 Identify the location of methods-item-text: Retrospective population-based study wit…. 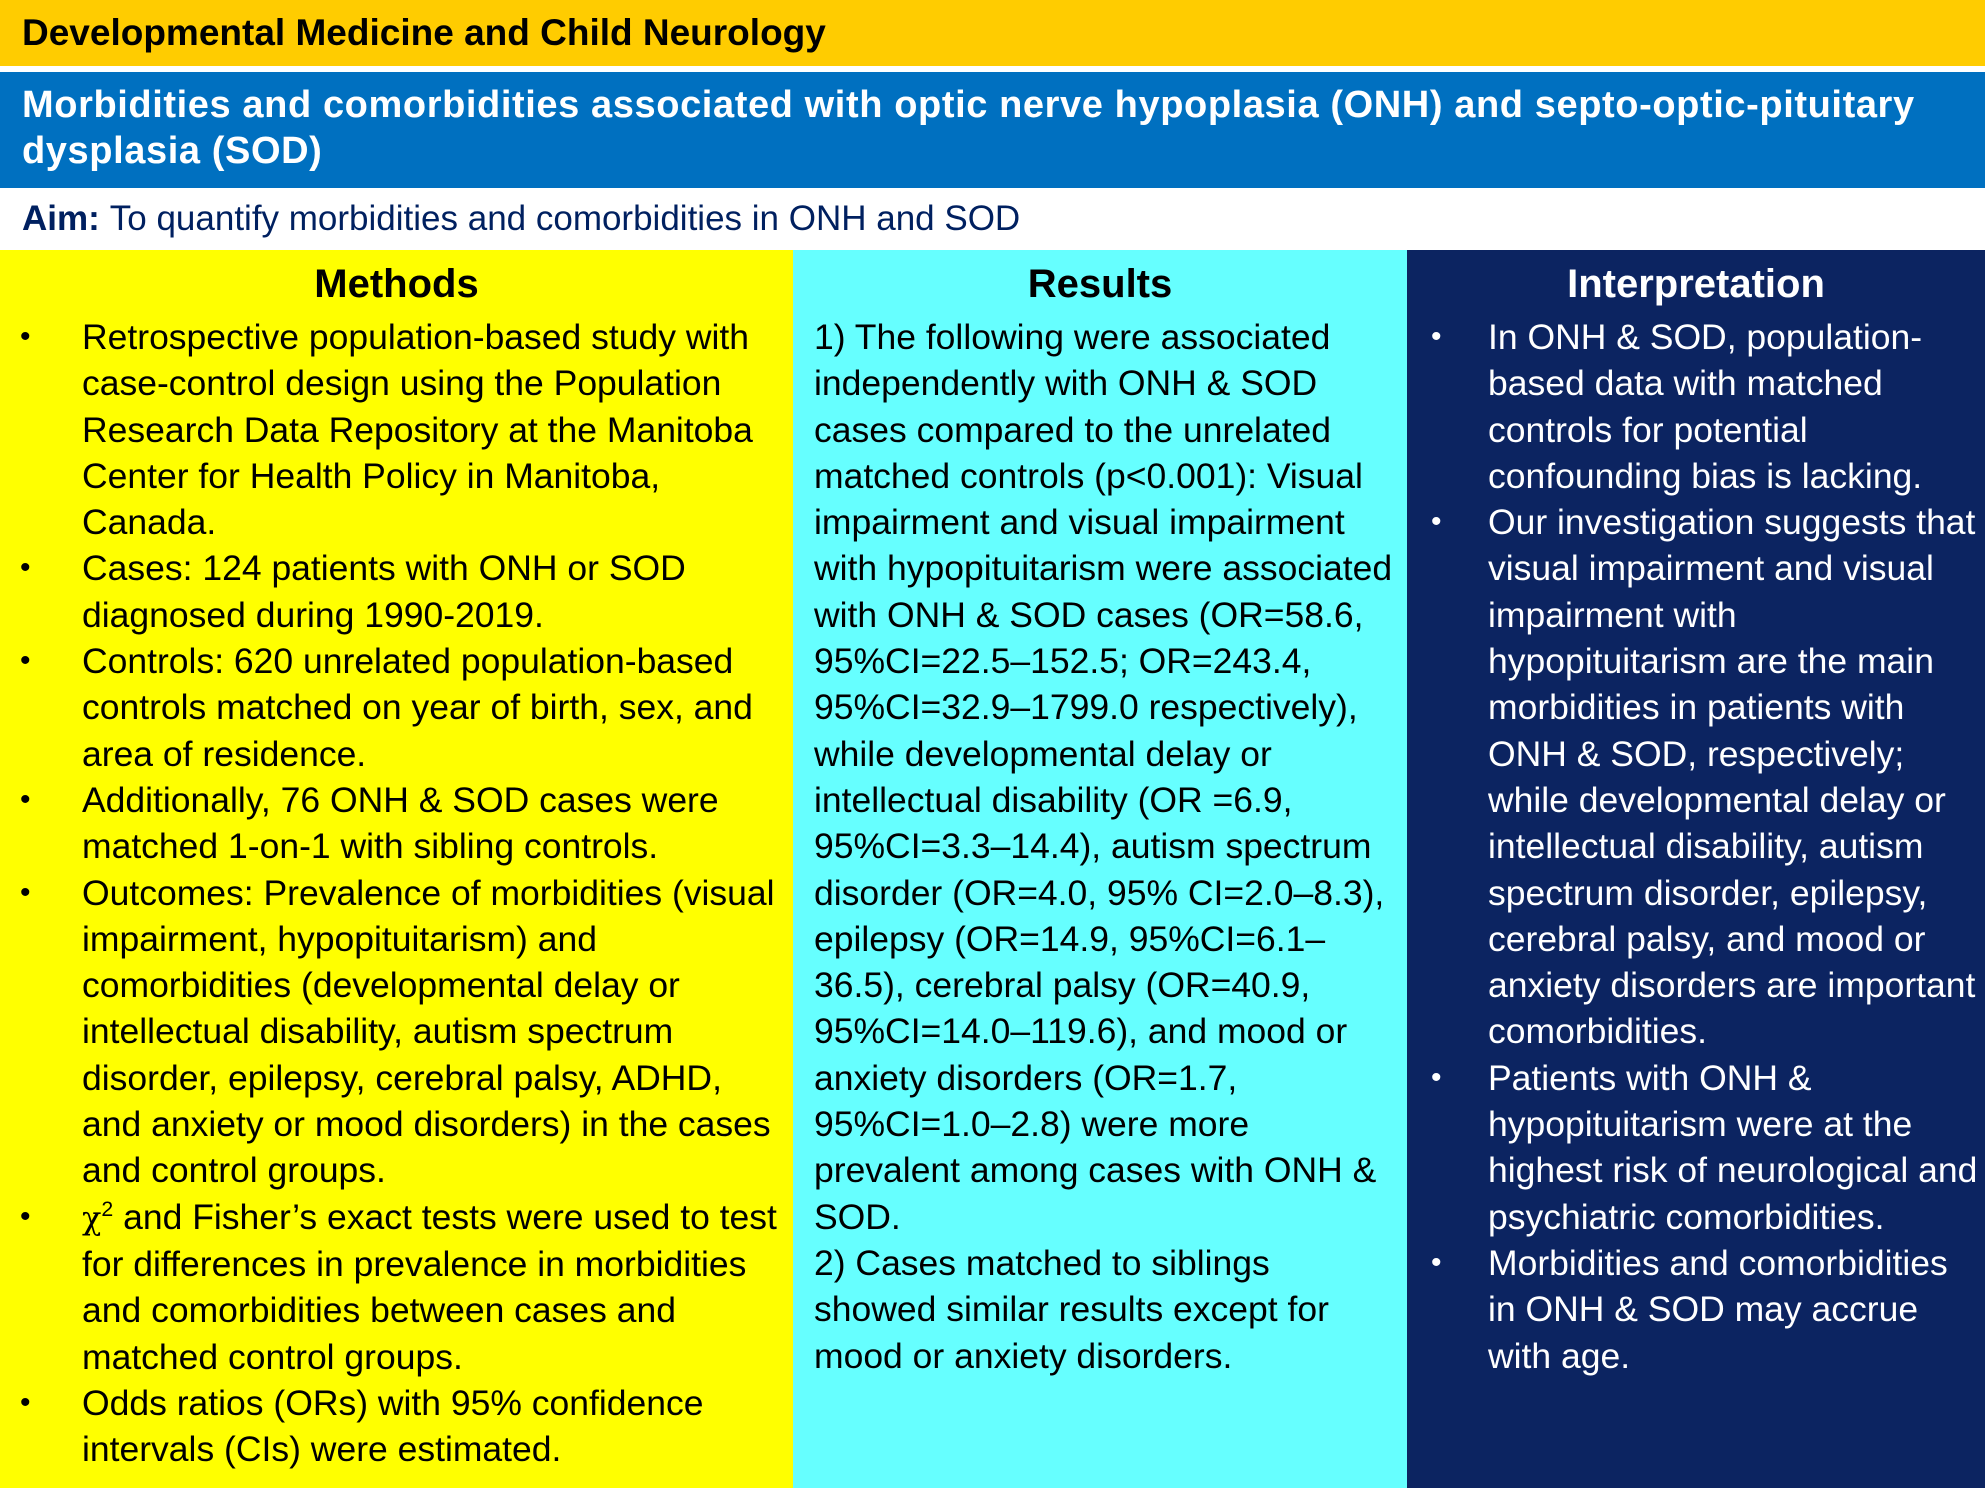
(417, 430).